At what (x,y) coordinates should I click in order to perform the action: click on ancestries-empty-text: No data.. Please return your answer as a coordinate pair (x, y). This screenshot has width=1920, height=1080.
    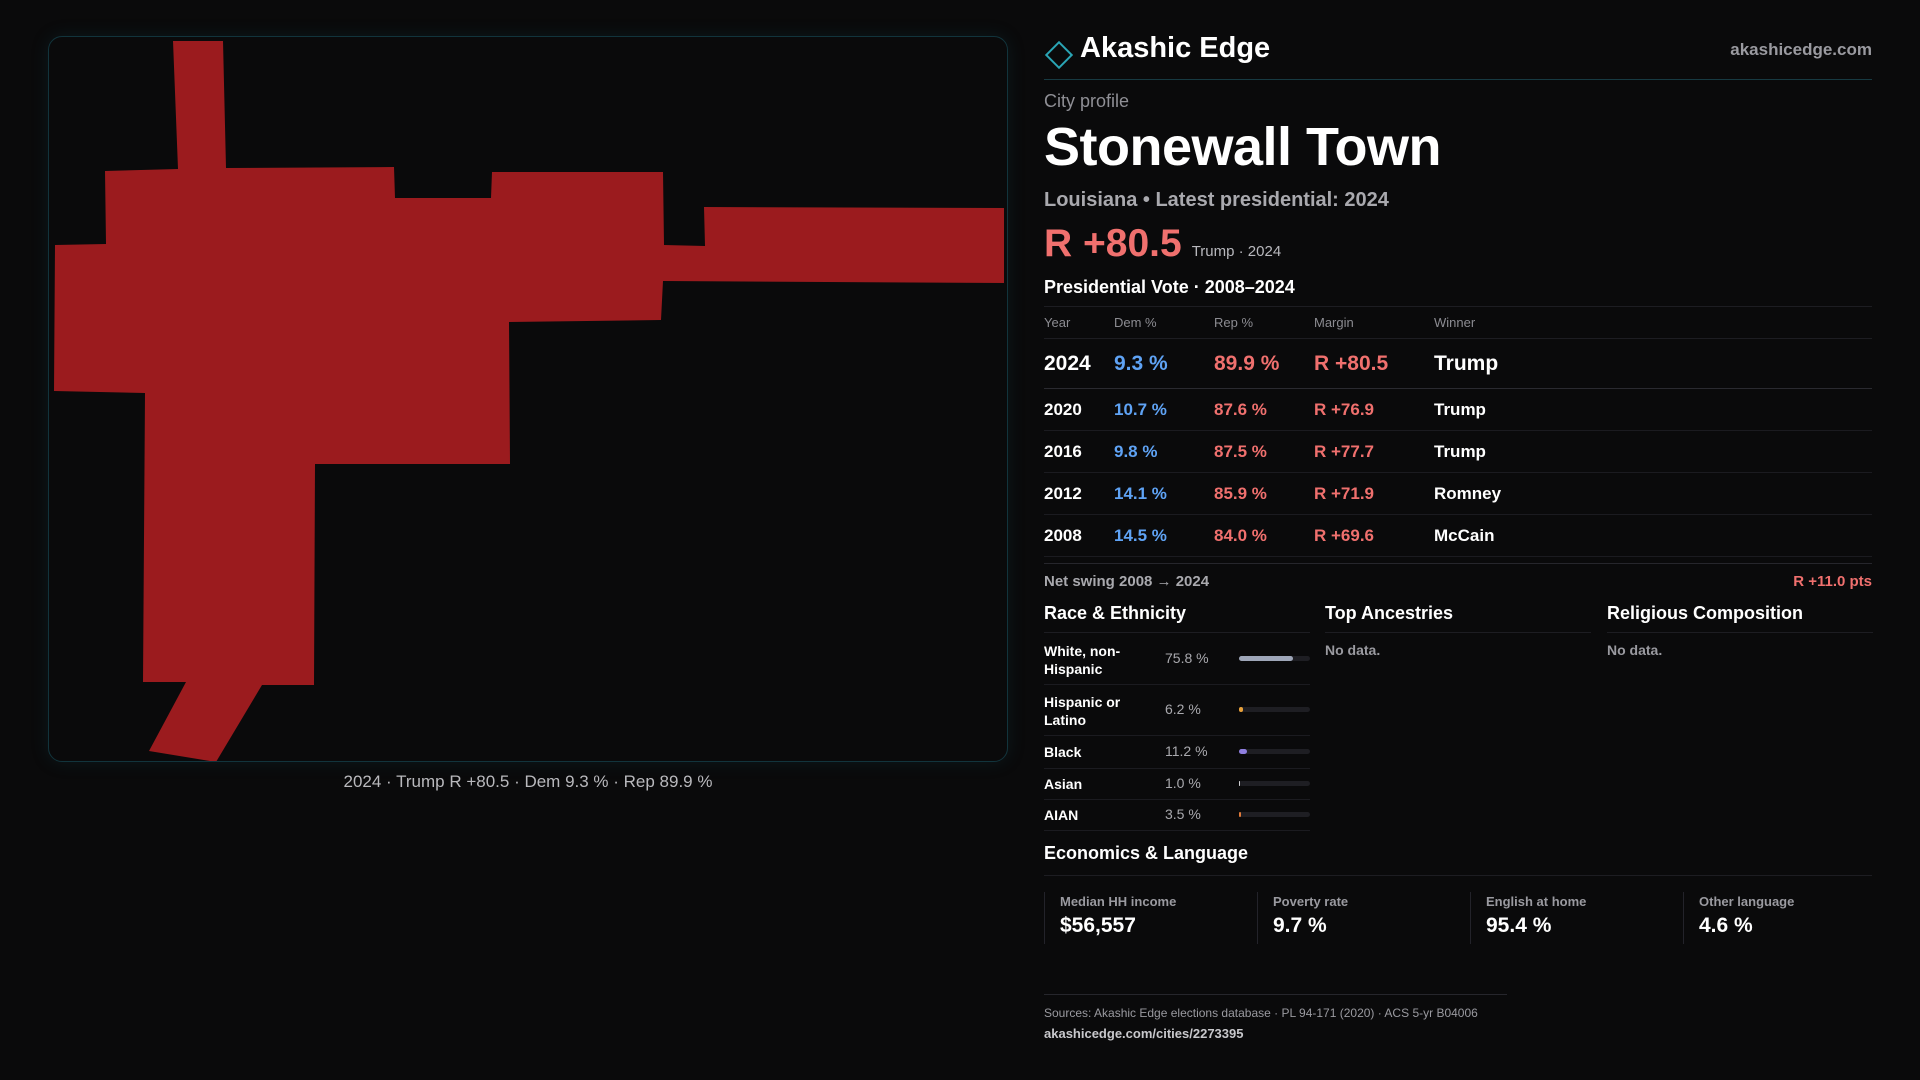
    Looking at the image, I should click on (1353, 650).